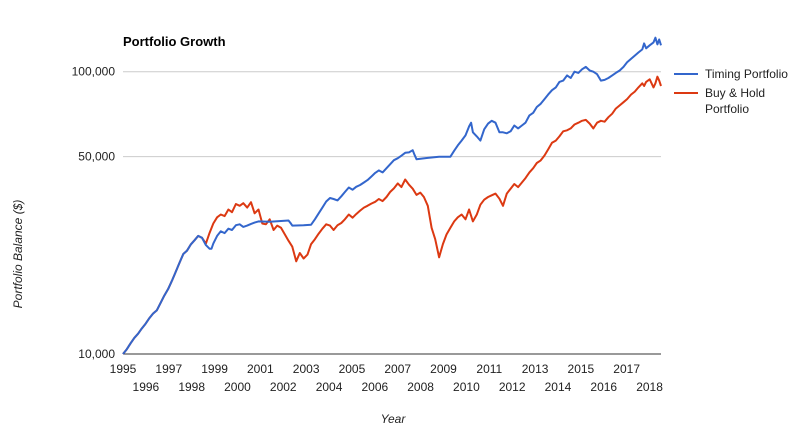 Image resolution: width=800 pixels, height=440 pixels. Describe the element at coordinates (18, 254) in the screenshot. I see `y-axis-title: Portfolio Balance ($)` at that location.